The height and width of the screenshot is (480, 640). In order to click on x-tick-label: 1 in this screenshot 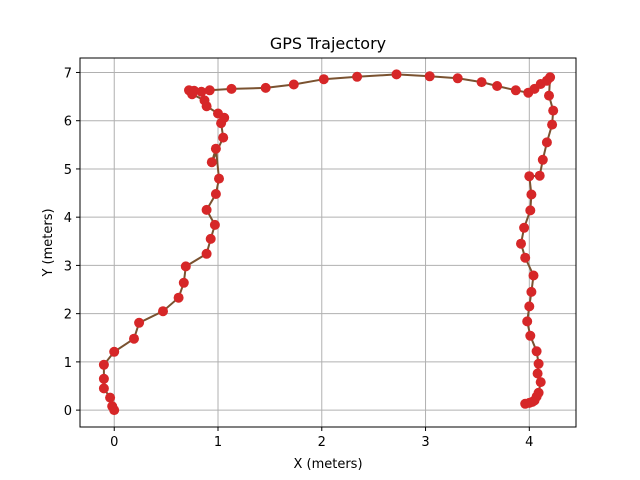, I will do `click(218, 442)`.